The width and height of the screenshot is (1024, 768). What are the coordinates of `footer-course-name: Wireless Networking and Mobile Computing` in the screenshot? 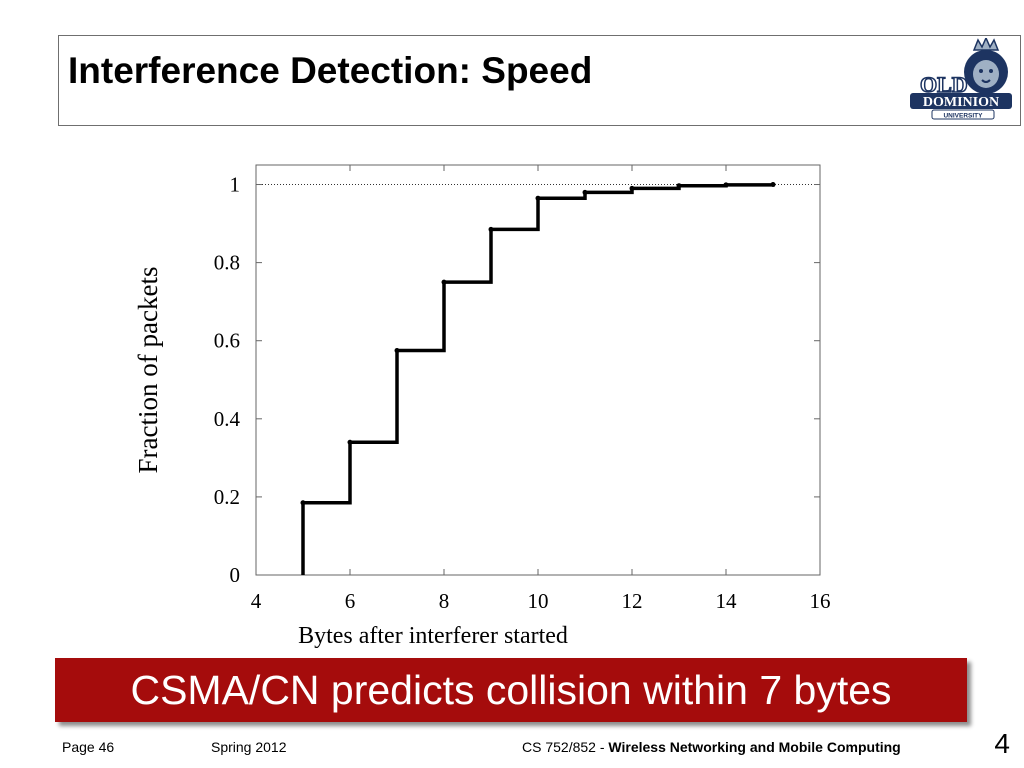 It's located at (754, 747).